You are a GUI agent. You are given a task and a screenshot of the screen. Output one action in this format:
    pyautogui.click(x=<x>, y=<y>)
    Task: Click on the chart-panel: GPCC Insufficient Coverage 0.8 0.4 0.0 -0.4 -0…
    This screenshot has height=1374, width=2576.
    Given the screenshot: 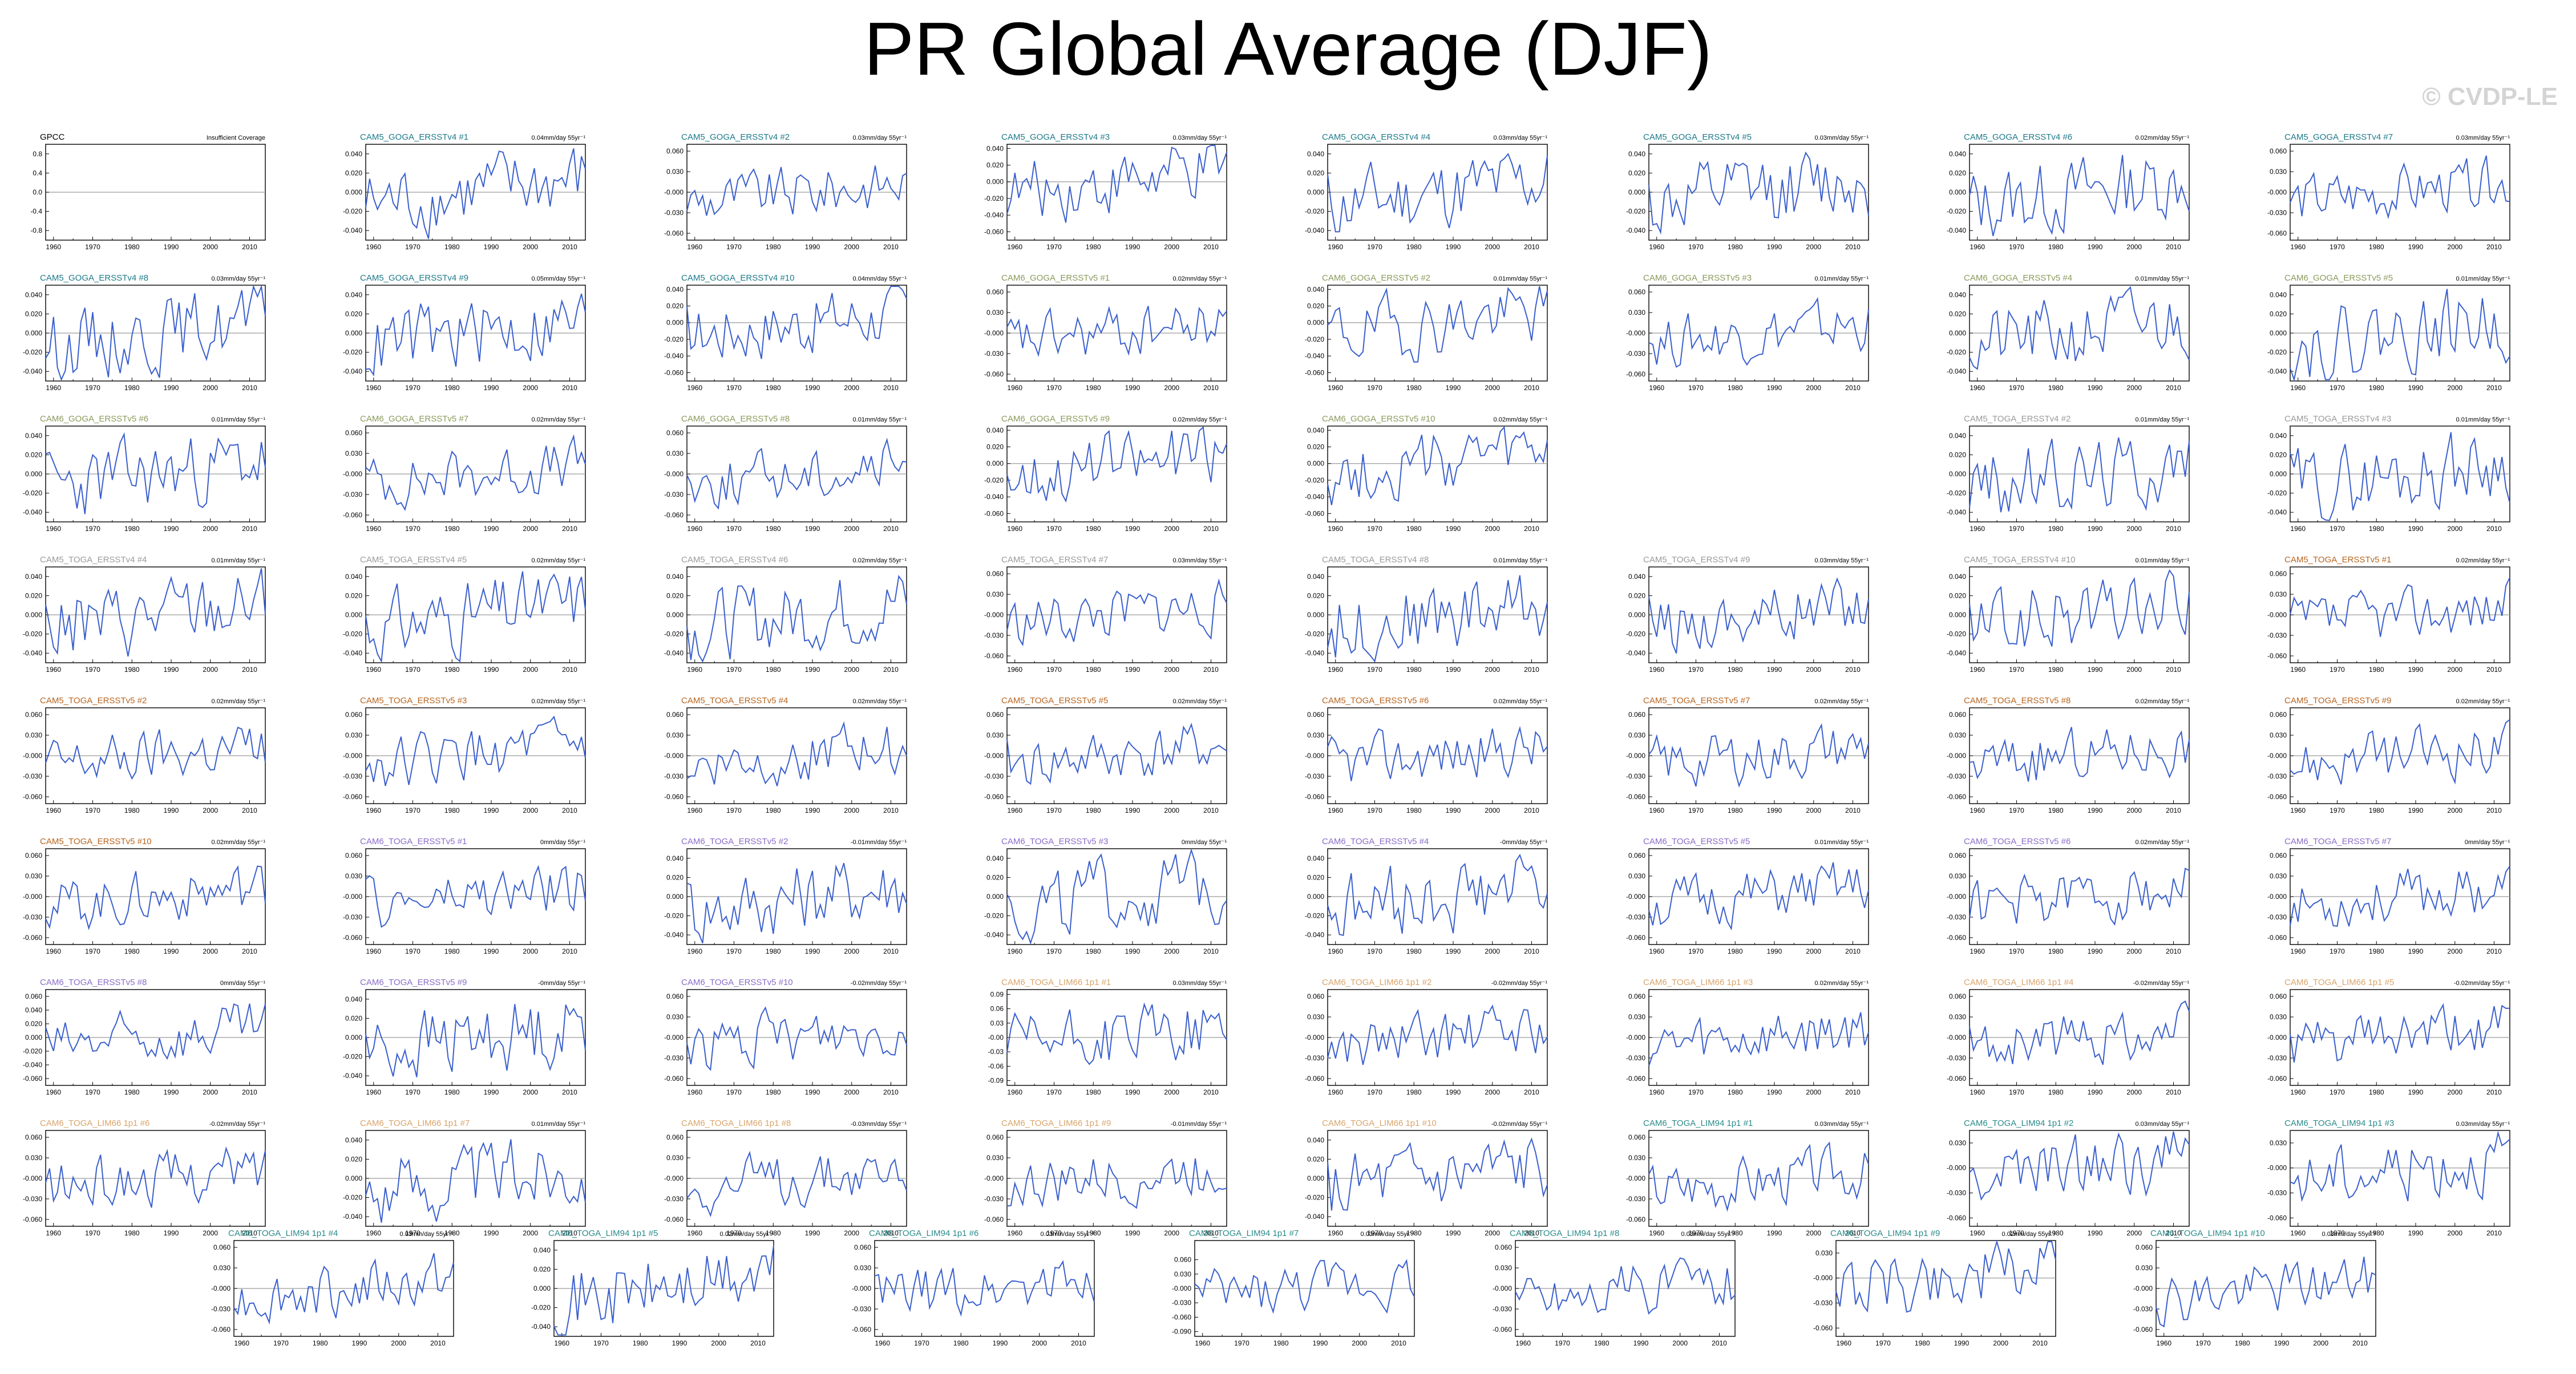 What is the action you would take?
    pyautogui.click(x=148, y=191)
    